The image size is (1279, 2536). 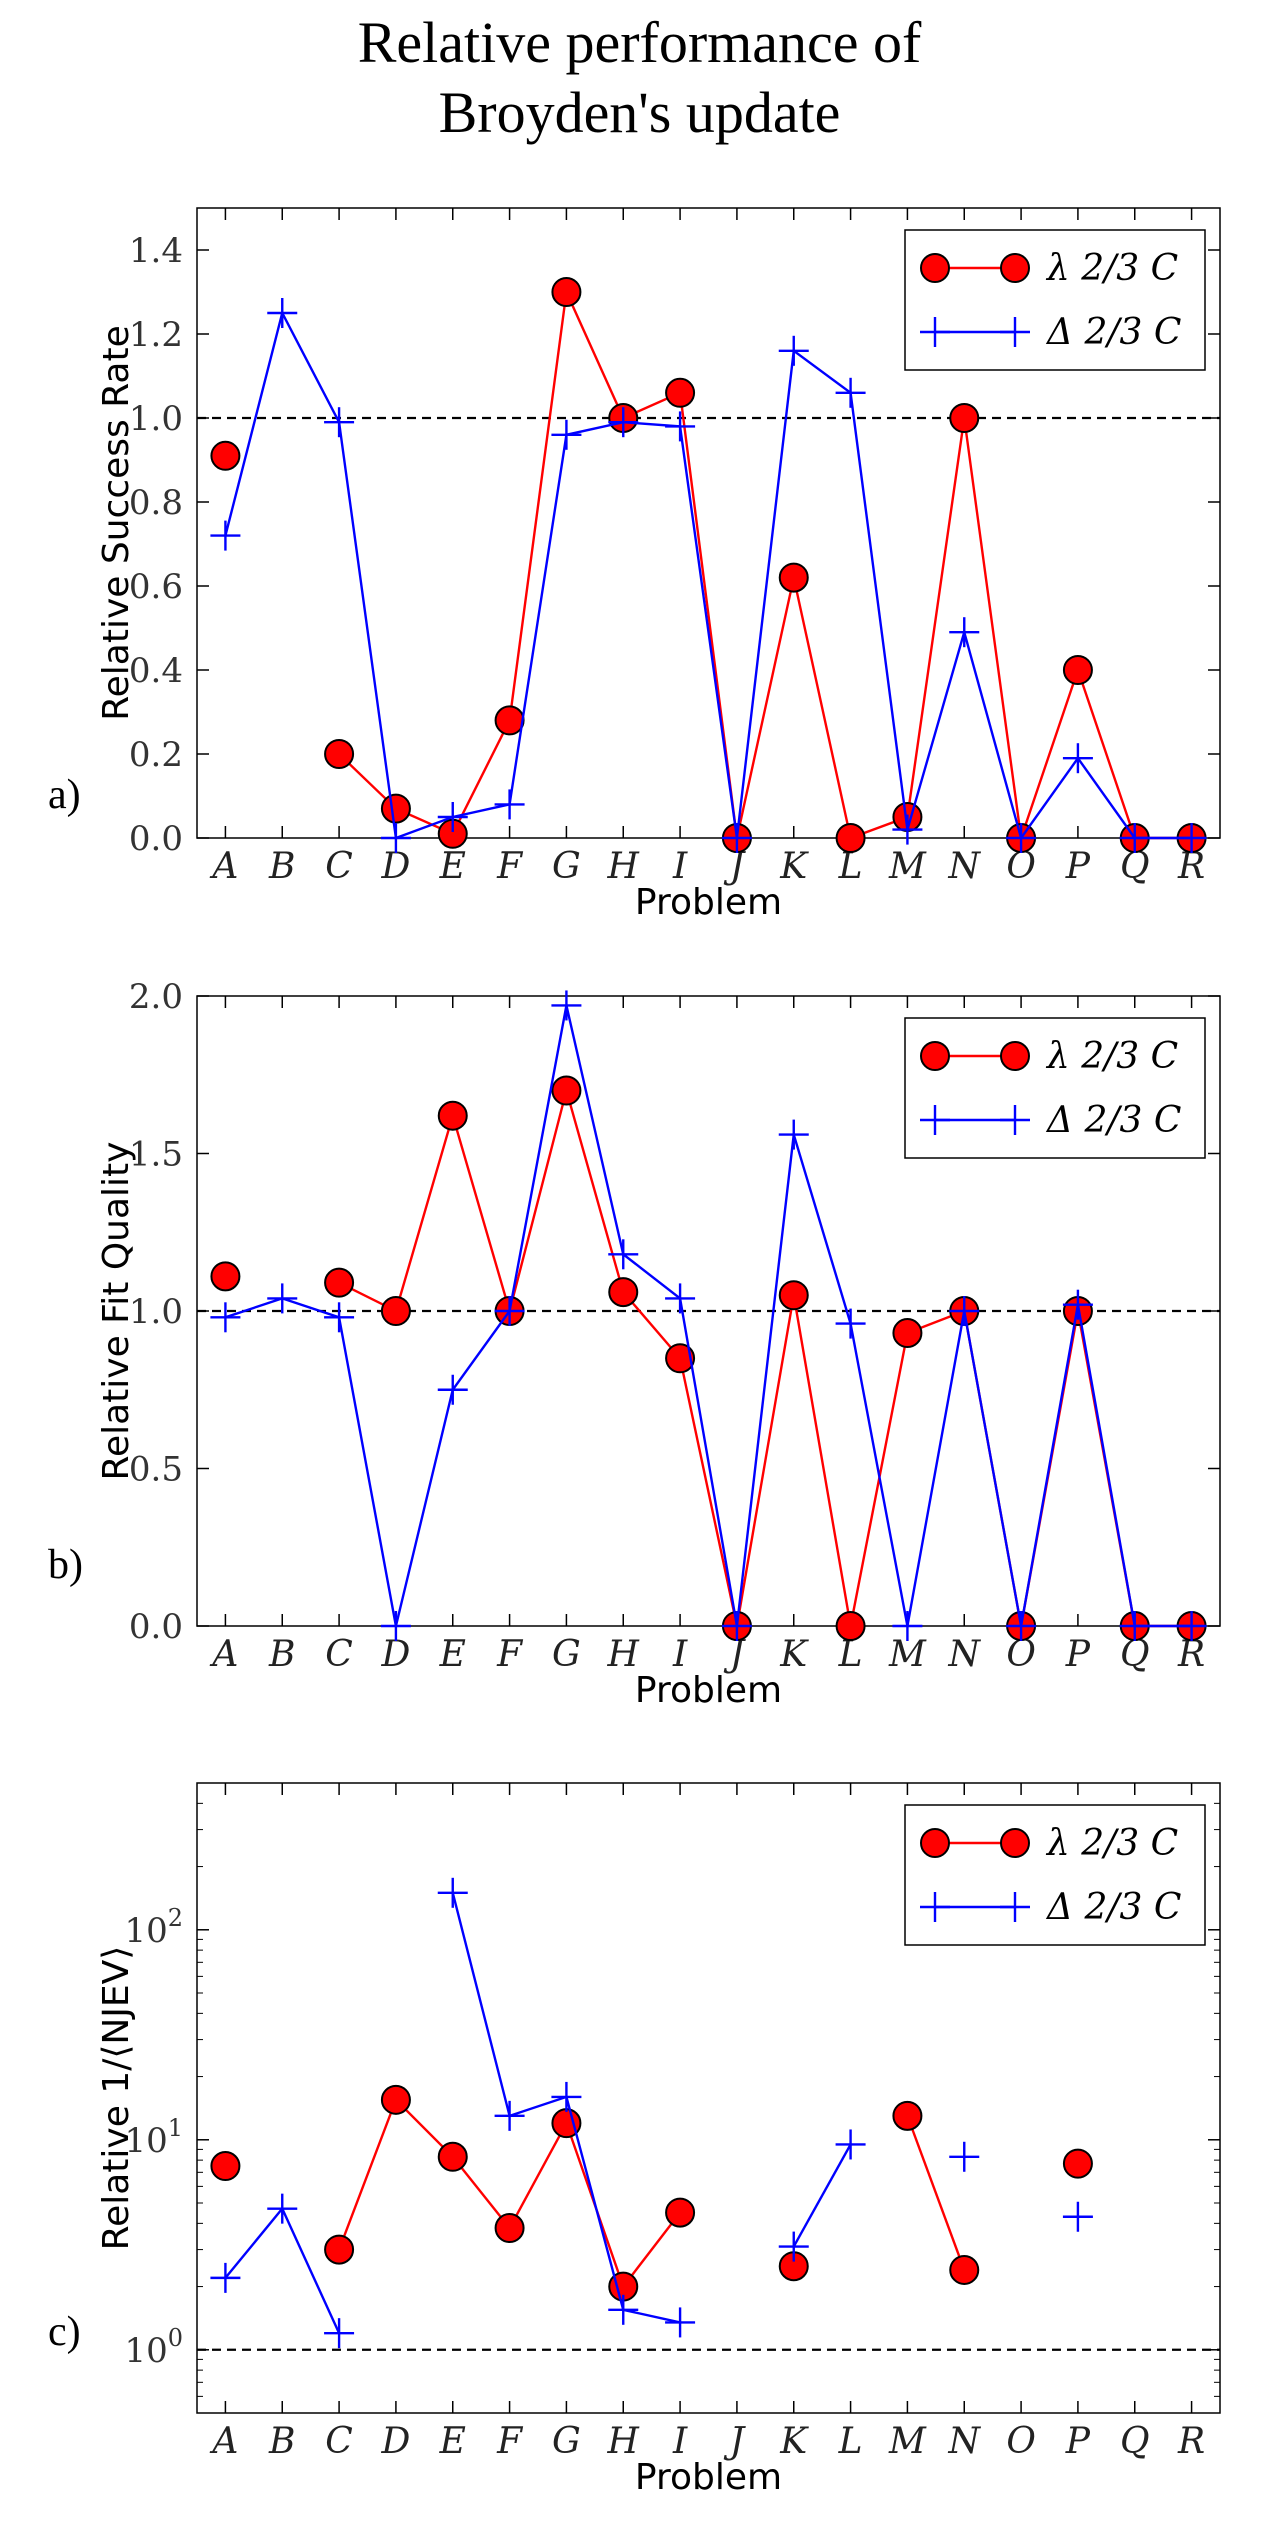 What do you see at coordinates (156, 1155) in the screenshot?
I see `y-tick-label: 1.5` at bounding box center [156, 1155].